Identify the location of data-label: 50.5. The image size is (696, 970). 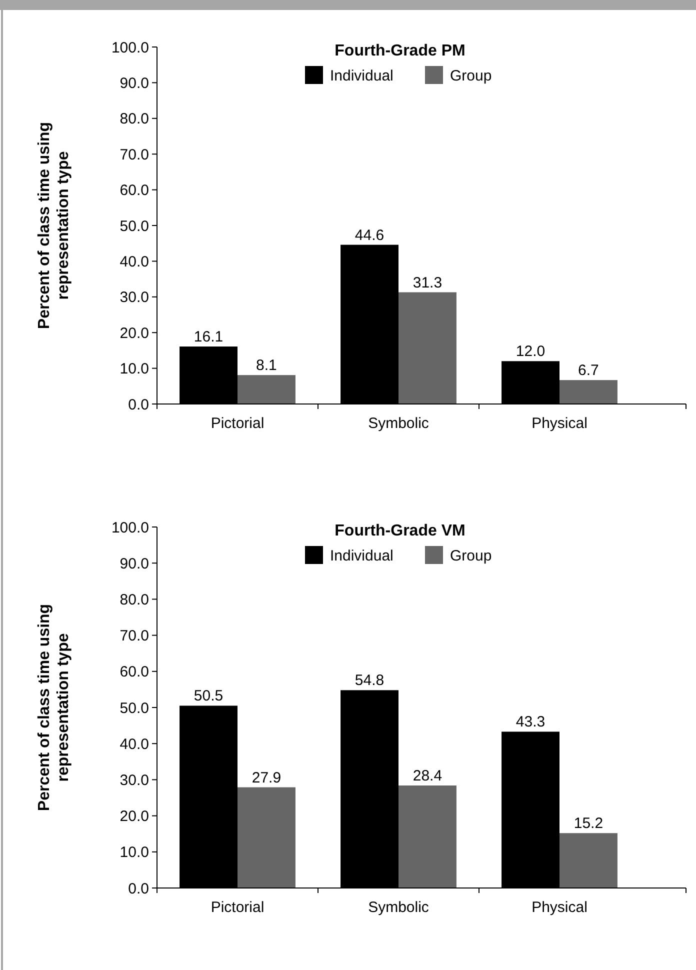
(209, 696).